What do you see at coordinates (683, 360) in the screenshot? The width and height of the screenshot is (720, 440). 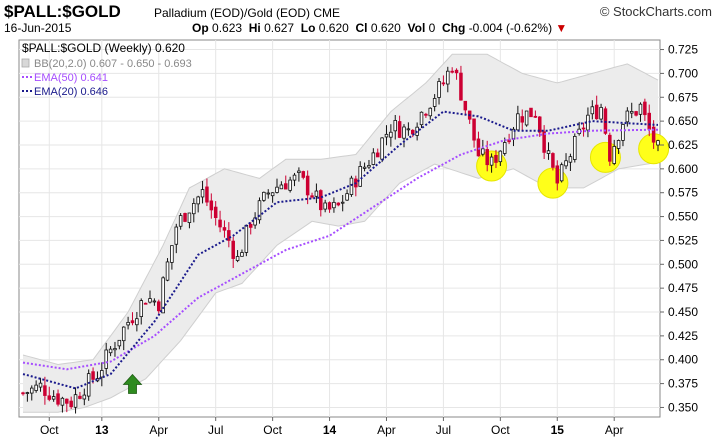 I see `y-tick-label: 0.400` at bounding box center [683, 360].